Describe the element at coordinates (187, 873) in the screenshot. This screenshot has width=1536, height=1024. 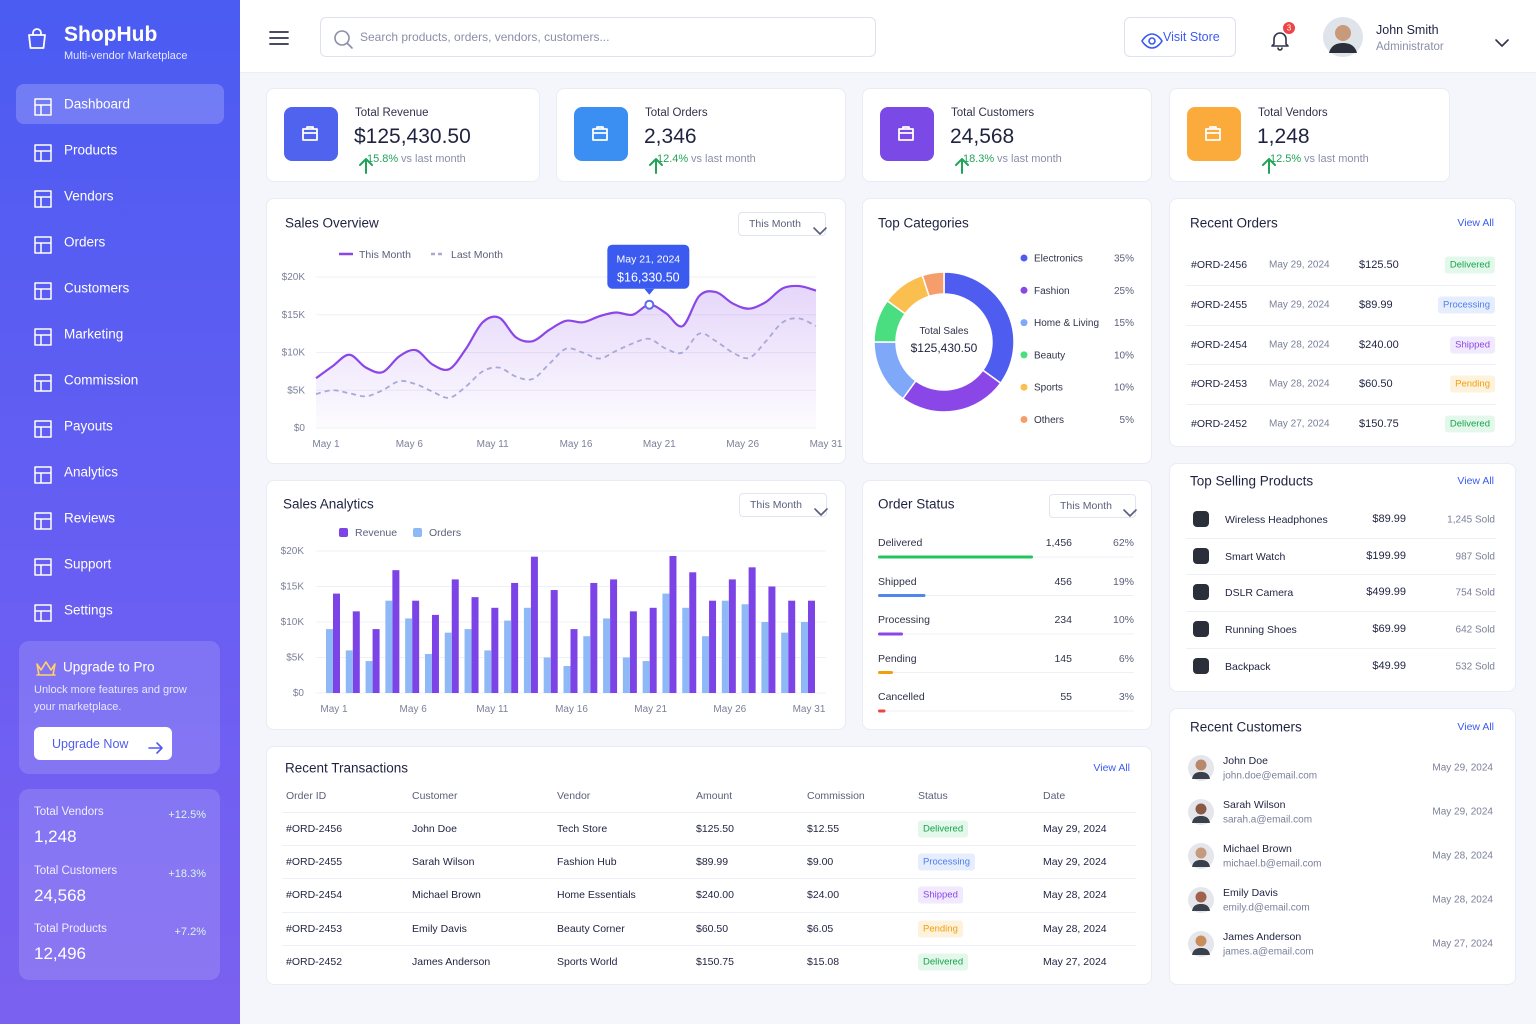
I see `side-stat-change: +18.3%` at that location.